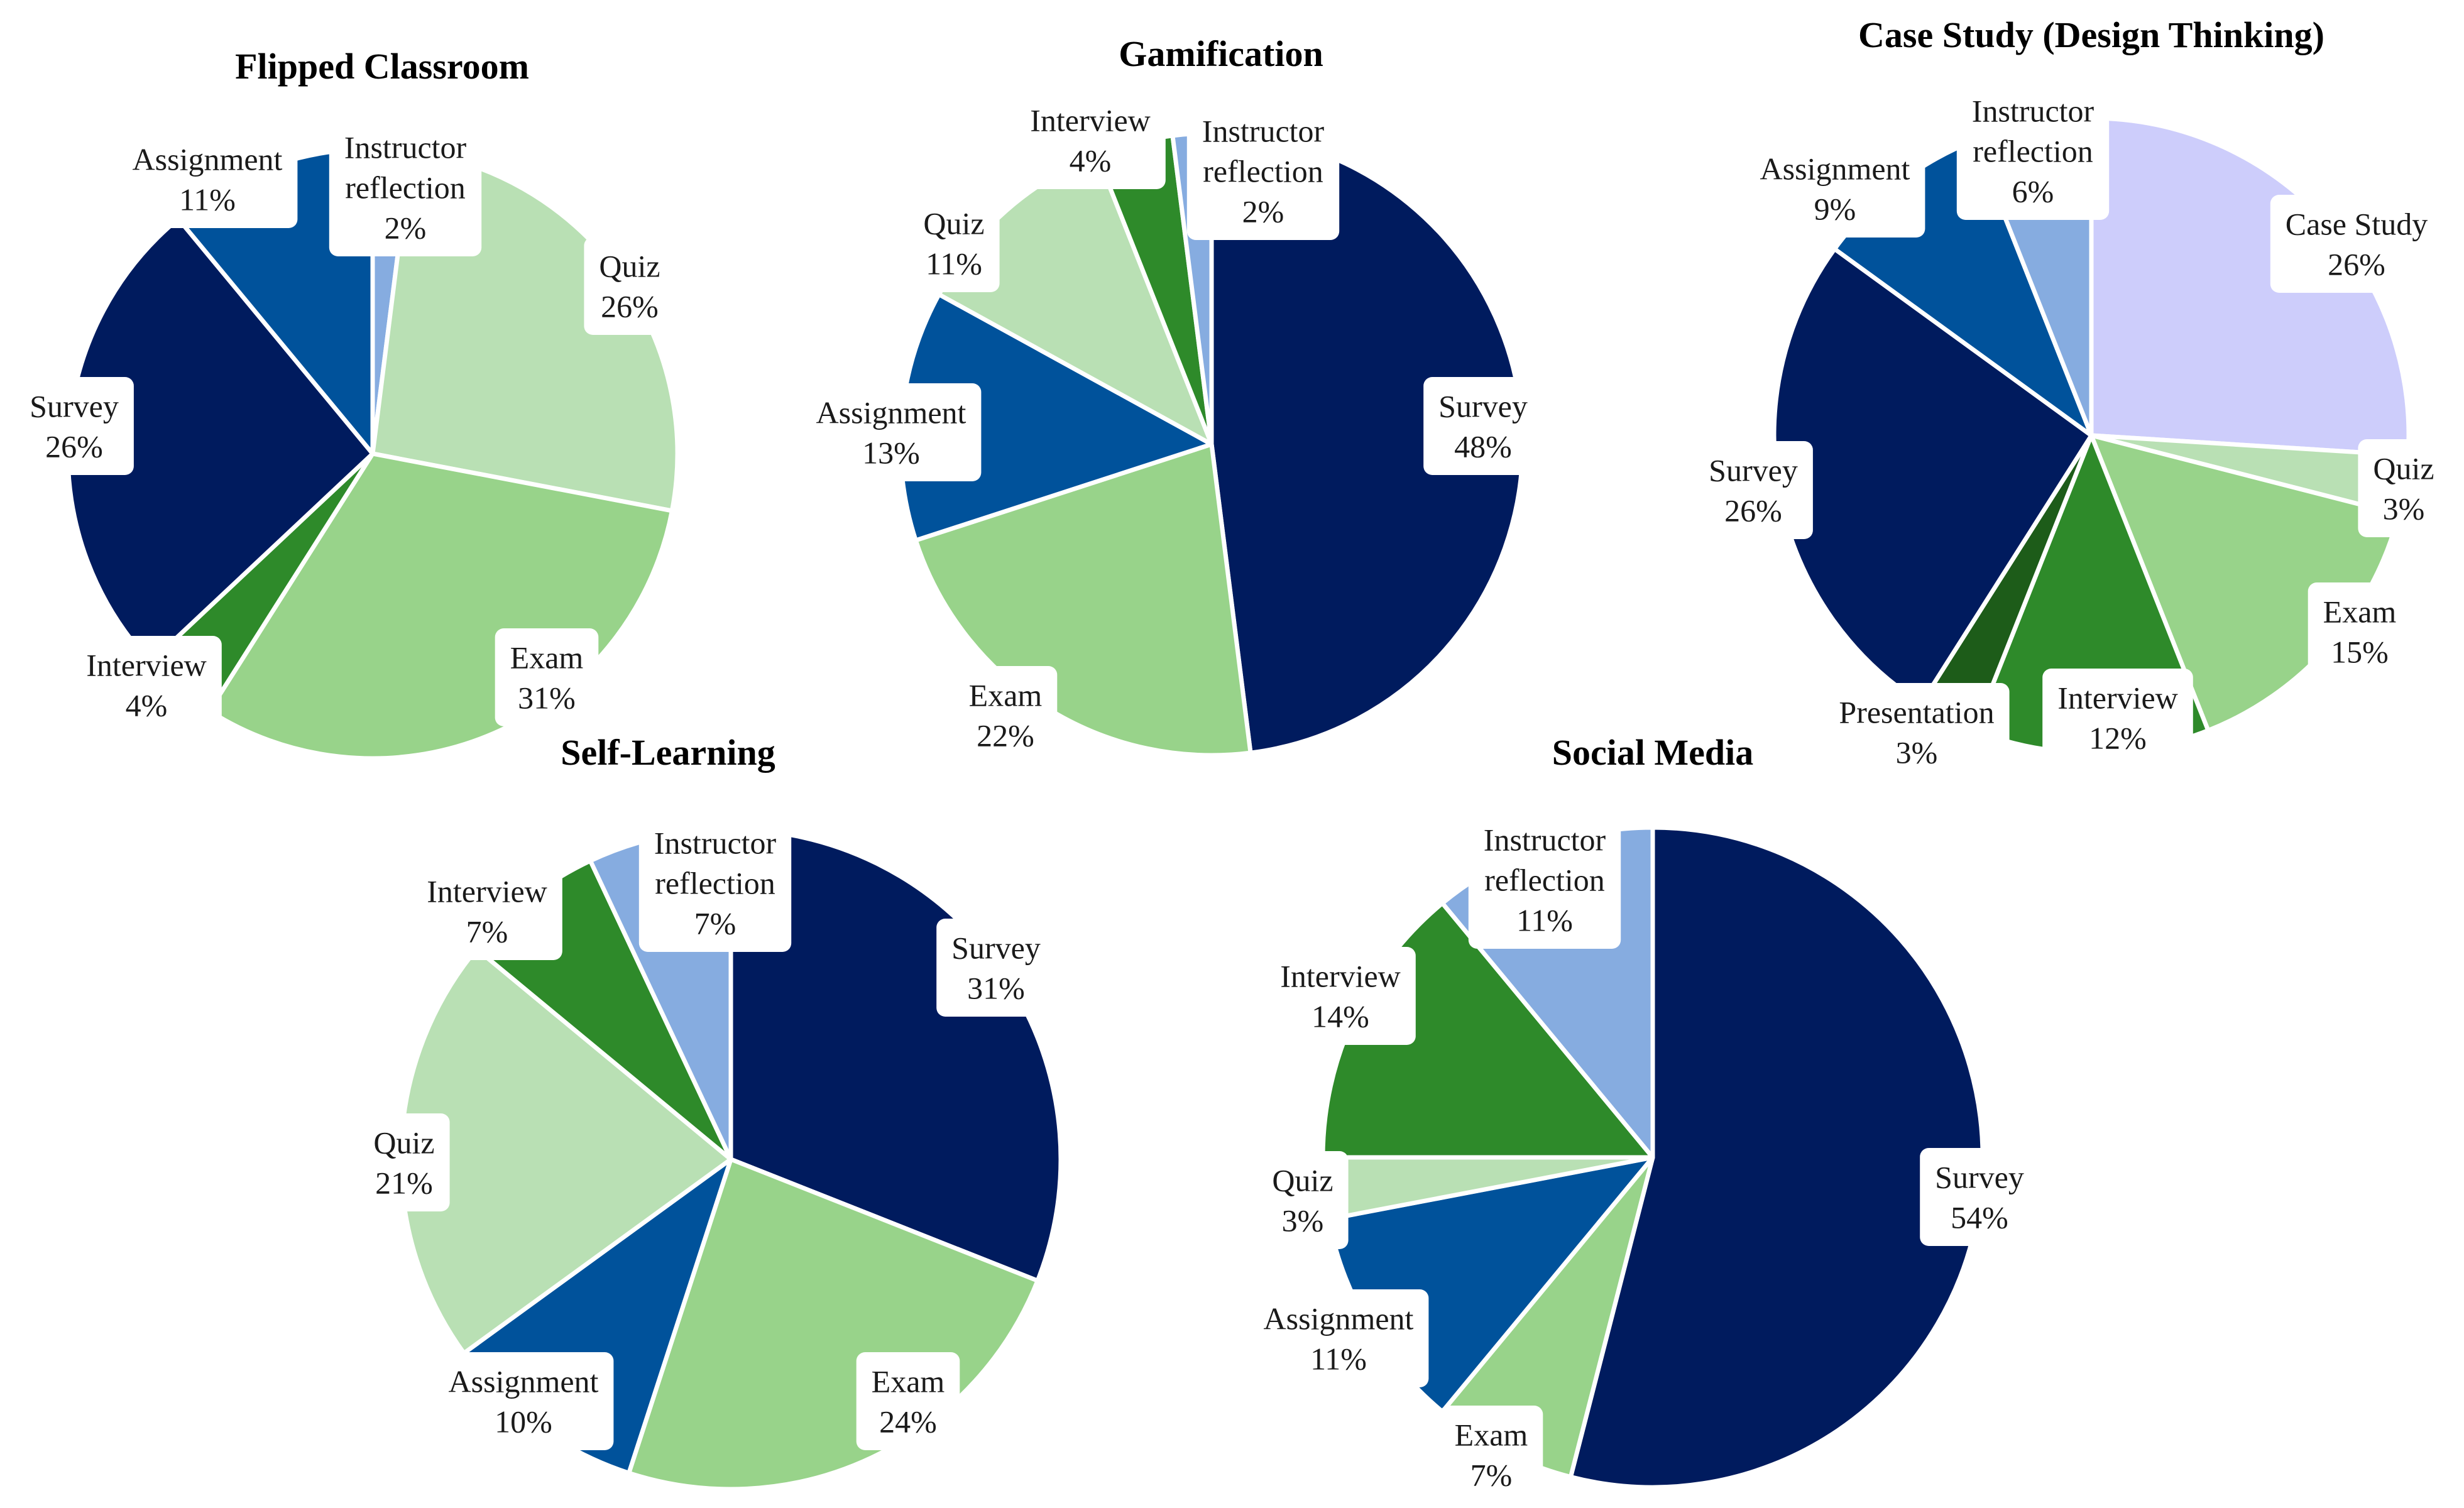  Describe the element at coordinates (2118, 738) in the screenshot. I see `label-percent: 12%` at that location.